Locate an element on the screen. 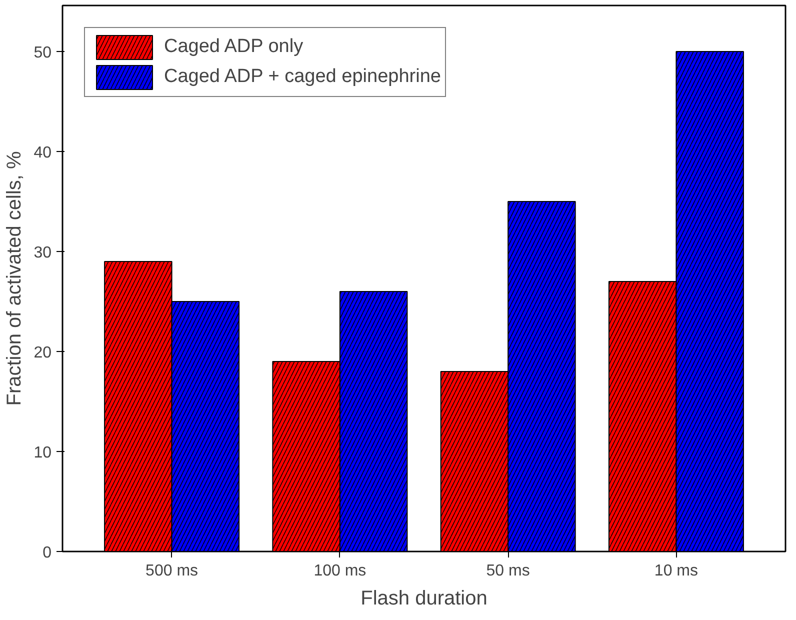 Image resolution: width=796 pixels, height=620 pixels. y-axis-title: Fraction of activated cells, % is located at coordinates (15, 278).